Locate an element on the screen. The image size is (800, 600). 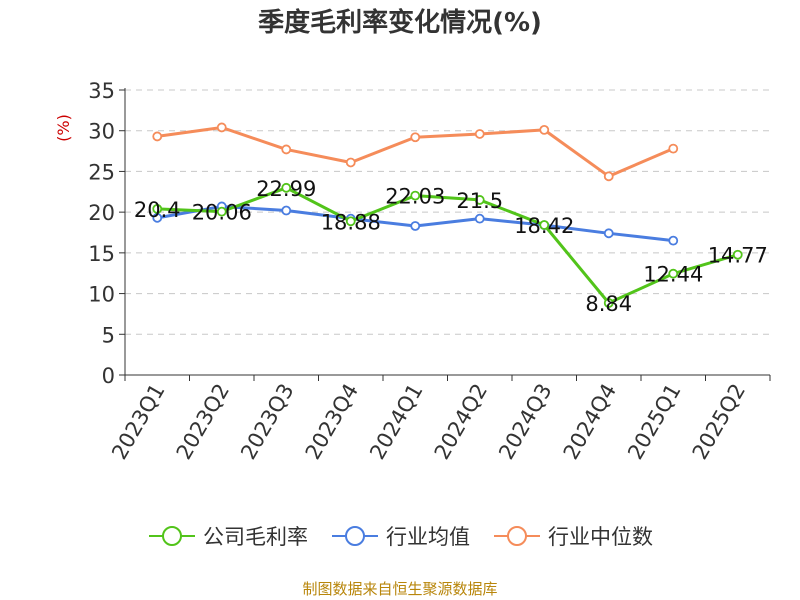
x-tick-label: 2023Q1 is located at coordinates (138, 422).